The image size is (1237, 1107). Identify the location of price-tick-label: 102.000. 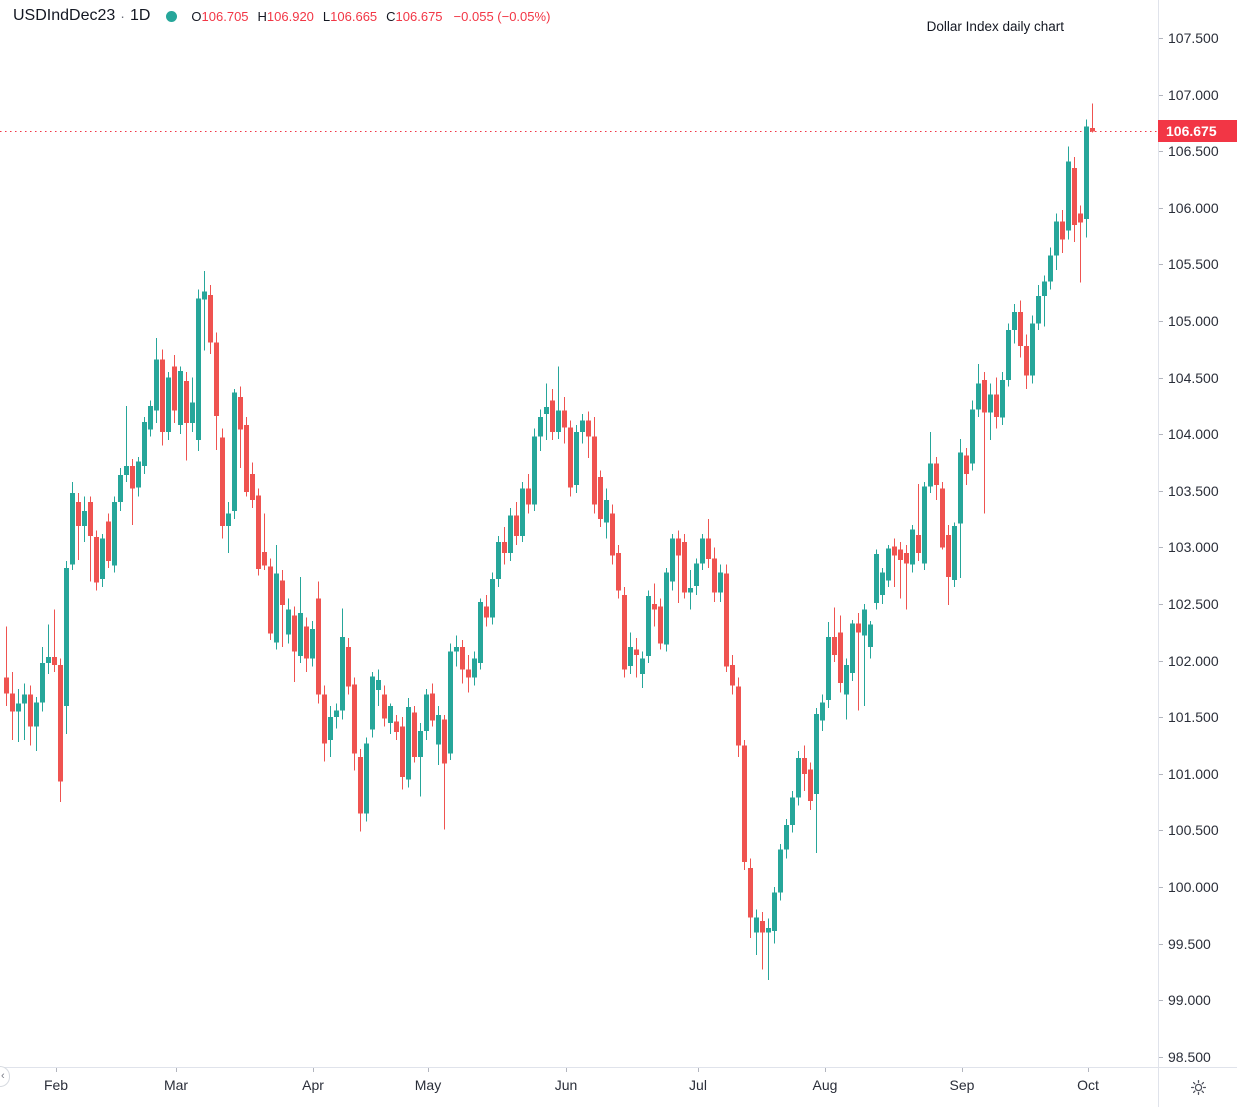
(1193, 661).